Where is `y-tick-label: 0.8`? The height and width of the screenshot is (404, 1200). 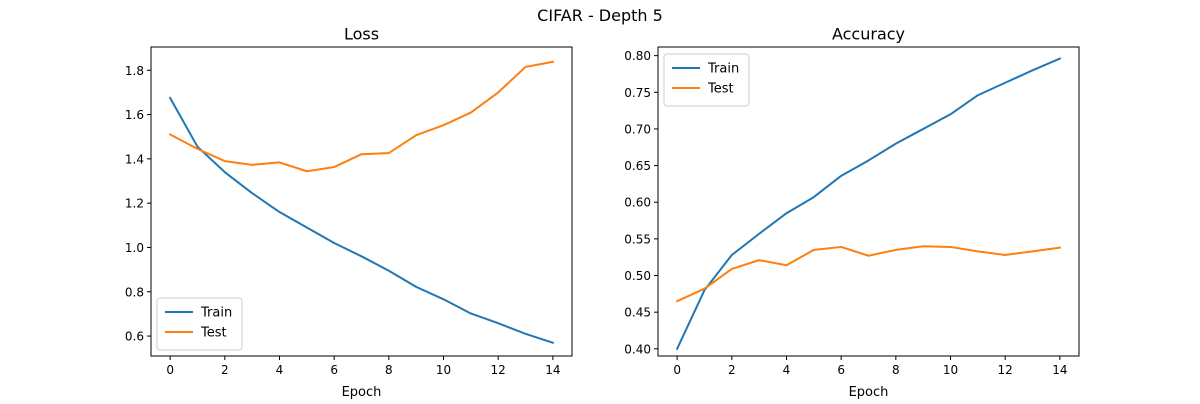 y-tick-label: 0.8 is located at coordinates (134, 292).